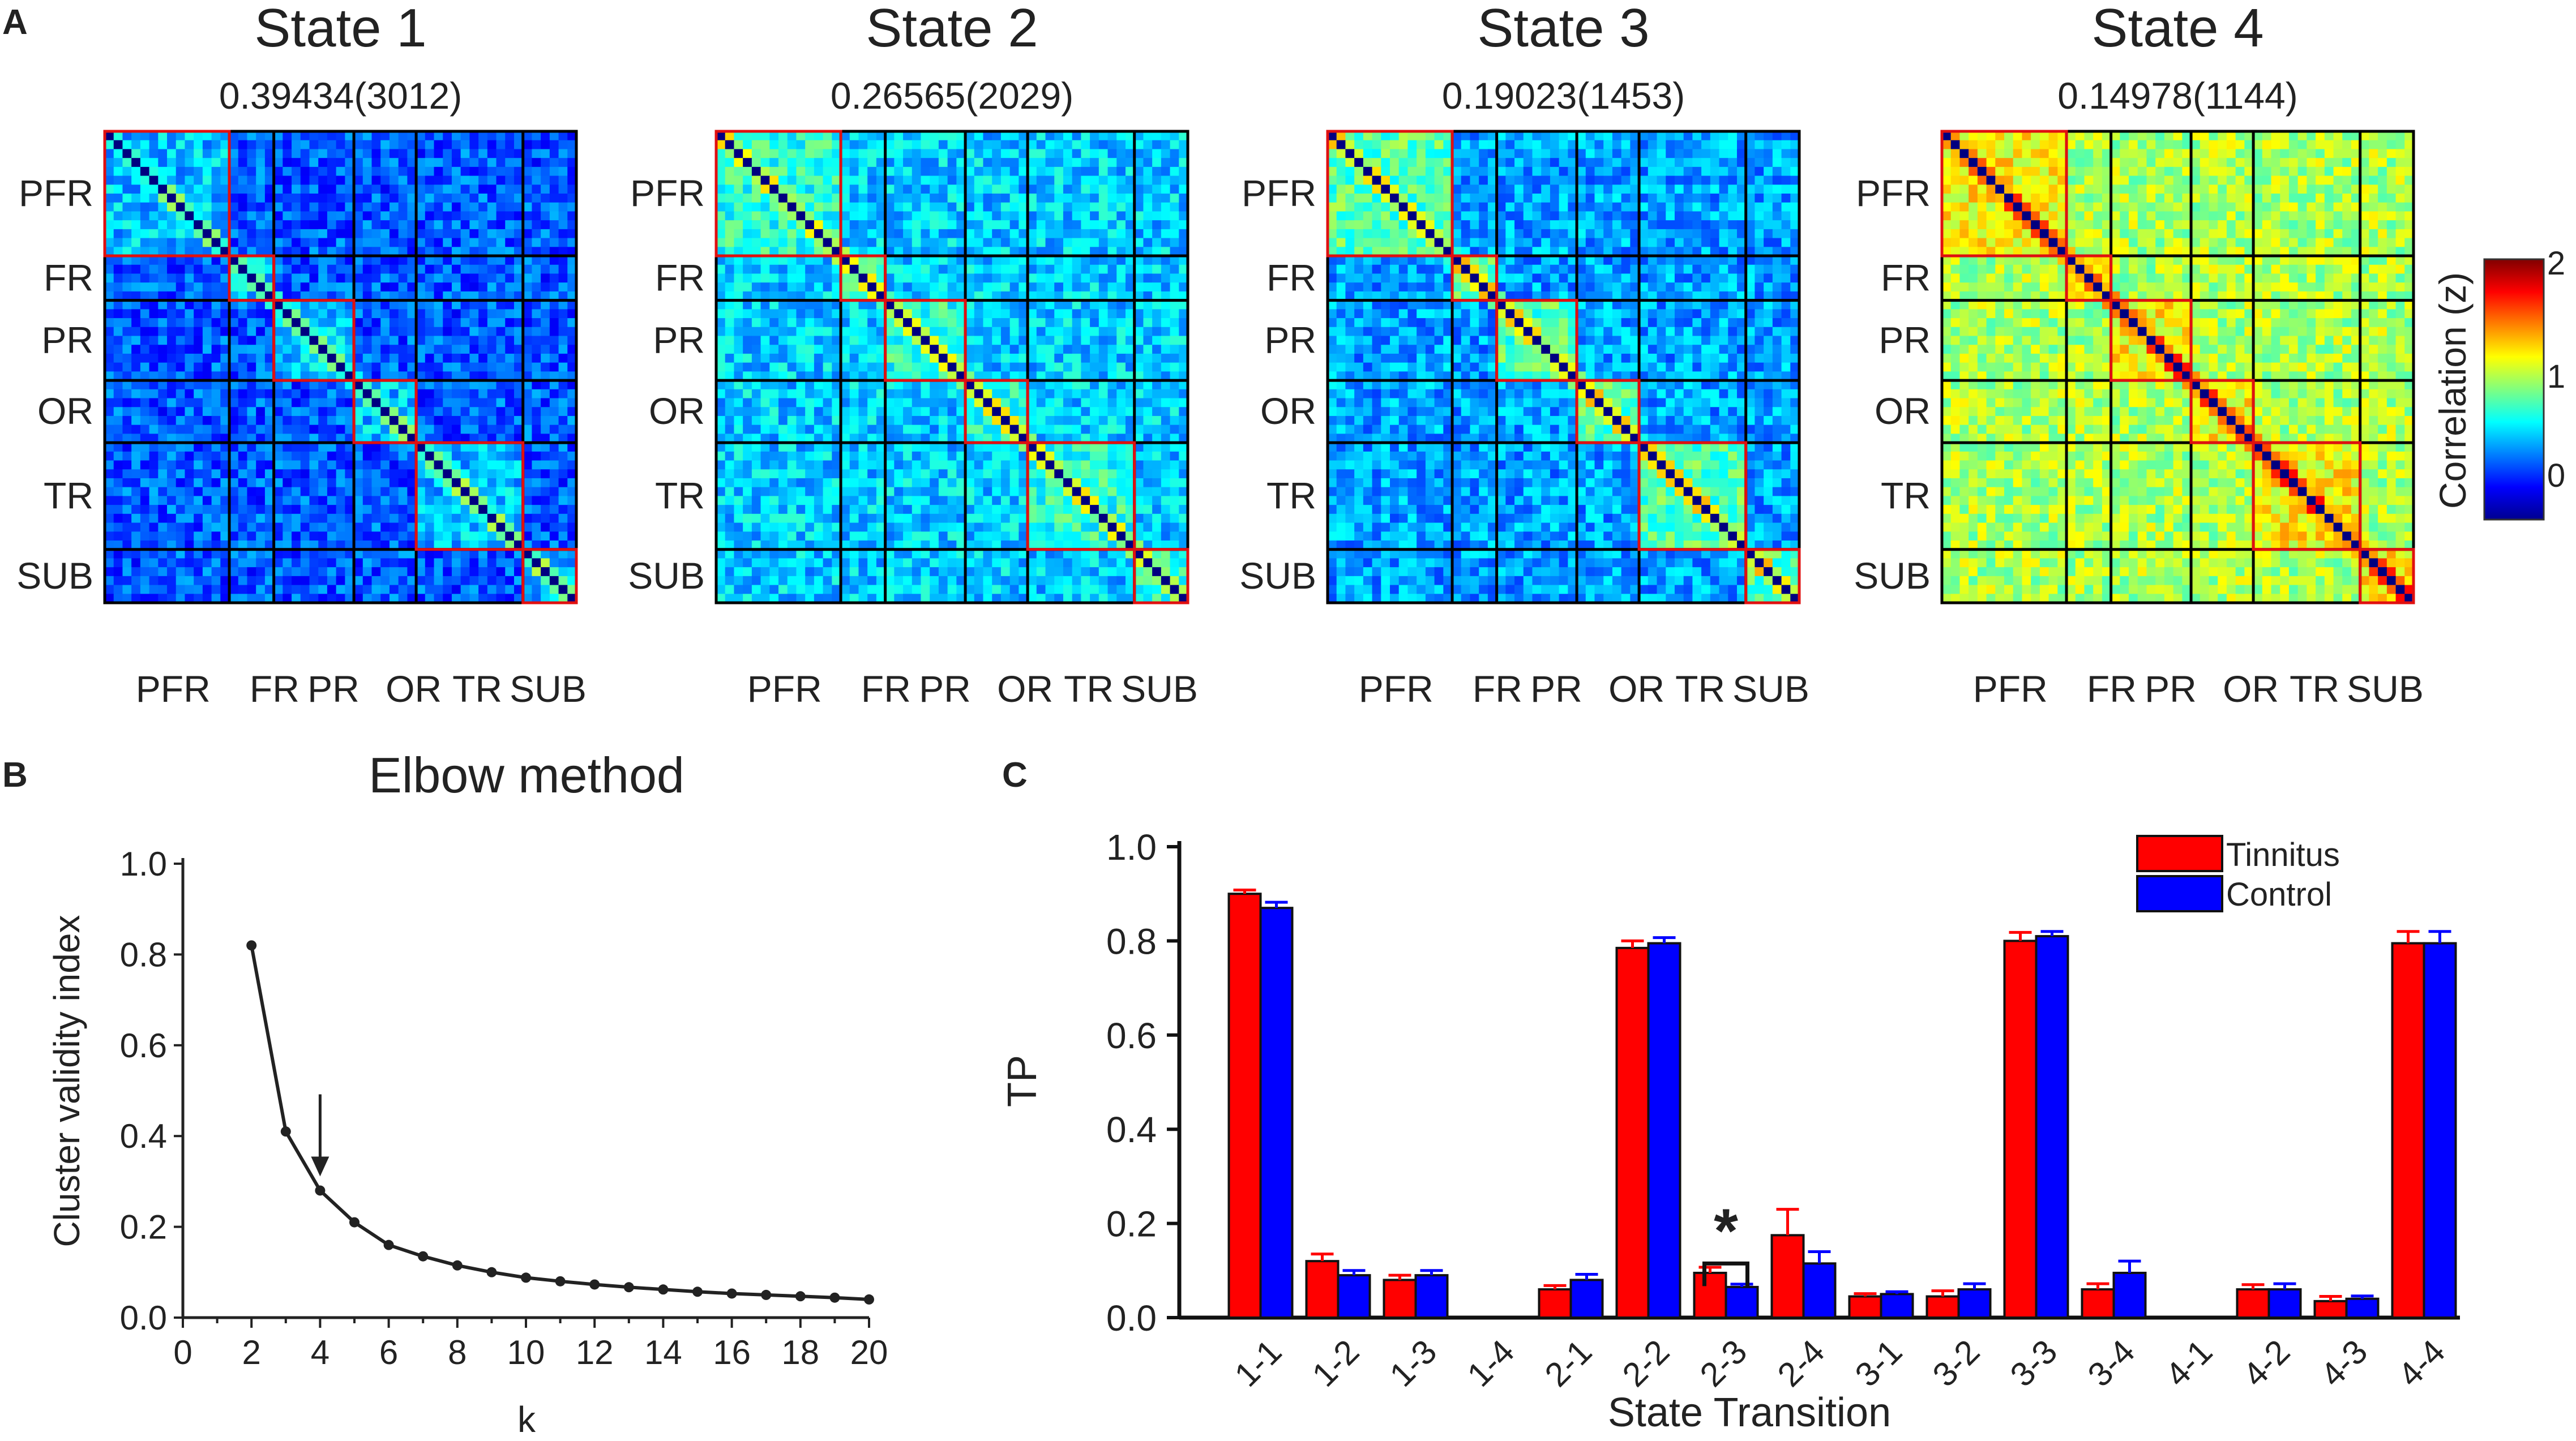  What do you see at coordinates (1015, 776) in the screenshot?
I see `panel-label-c: C` at bounding box center [1015, 776].